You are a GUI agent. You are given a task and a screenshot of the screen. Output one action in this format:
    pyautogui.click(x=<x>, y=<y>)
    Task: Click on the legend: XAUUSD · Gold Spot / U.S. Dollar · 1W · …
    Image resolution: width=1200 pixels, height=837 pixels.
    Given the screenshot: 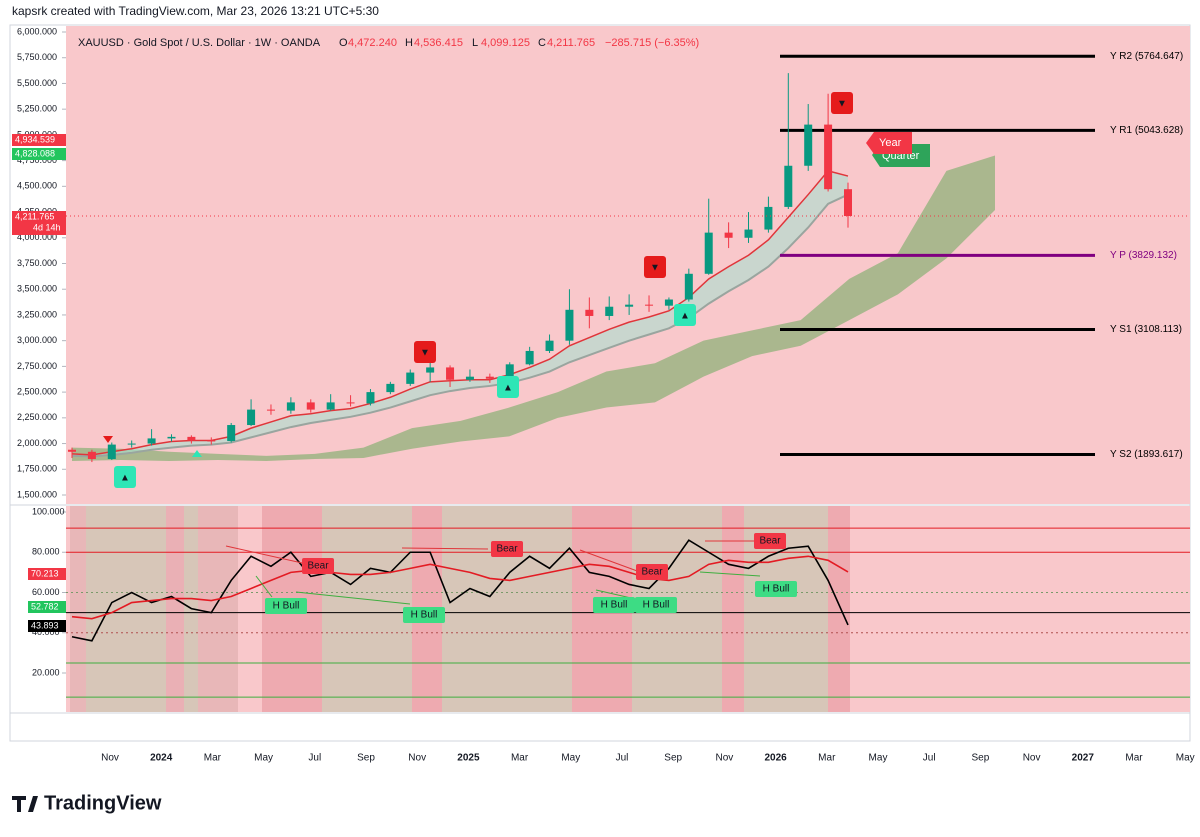 What is the action you would take?
    pyautogui.click(x=388, y=43)
    